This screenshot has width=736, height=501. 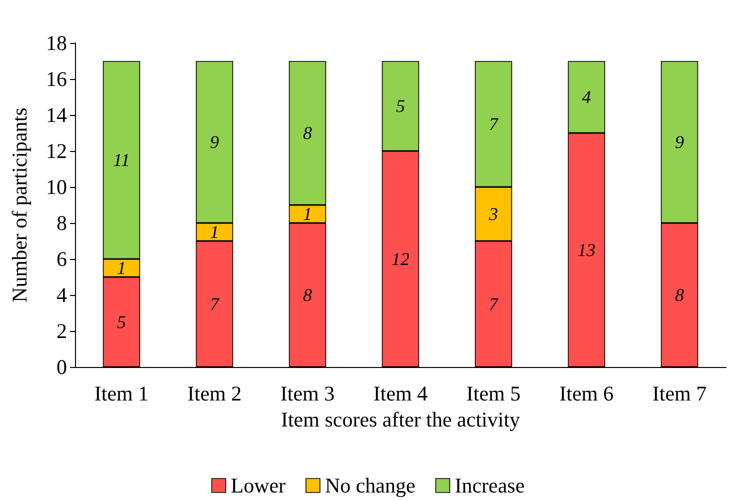 What do you see at coordinates (400, 394) in the screenshot?
I see `x-tick-label: Item 4` at bounding box center [400, 394].